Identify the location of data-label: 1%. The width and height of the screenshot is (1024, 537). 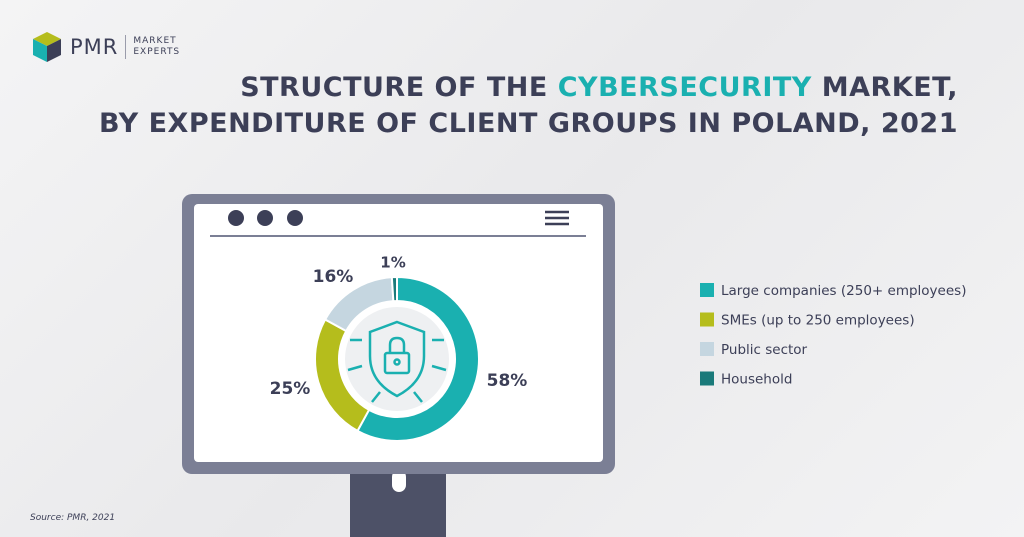
(392, 263).